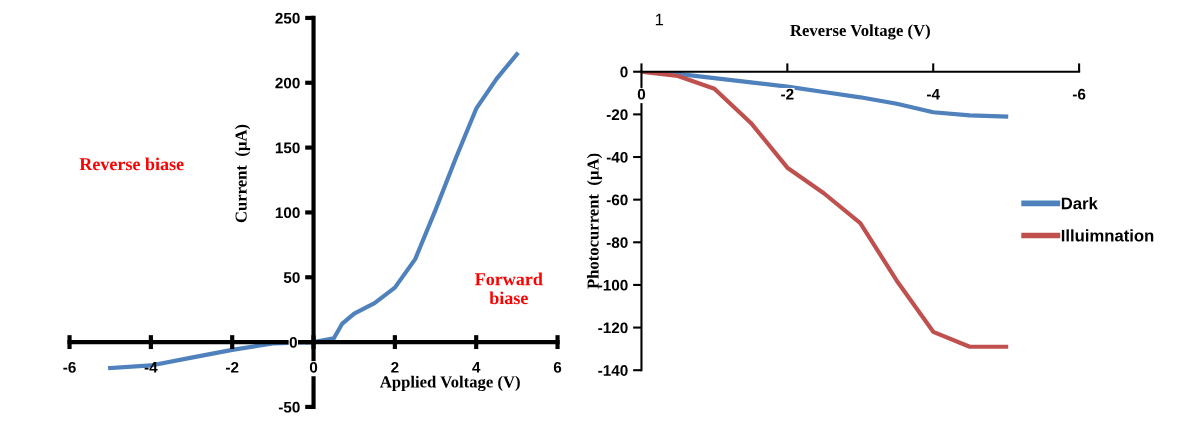 This screenshot has width=1199, height=427. I want to click on y-tick-label: -50, so click(289, 407).